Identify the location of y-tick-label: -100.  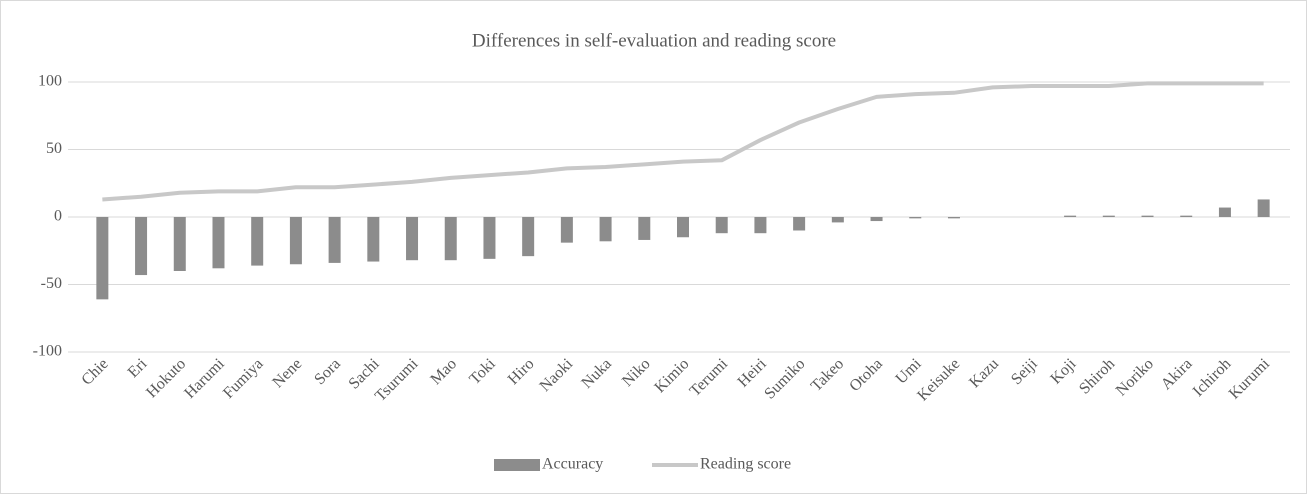
(47, 351).